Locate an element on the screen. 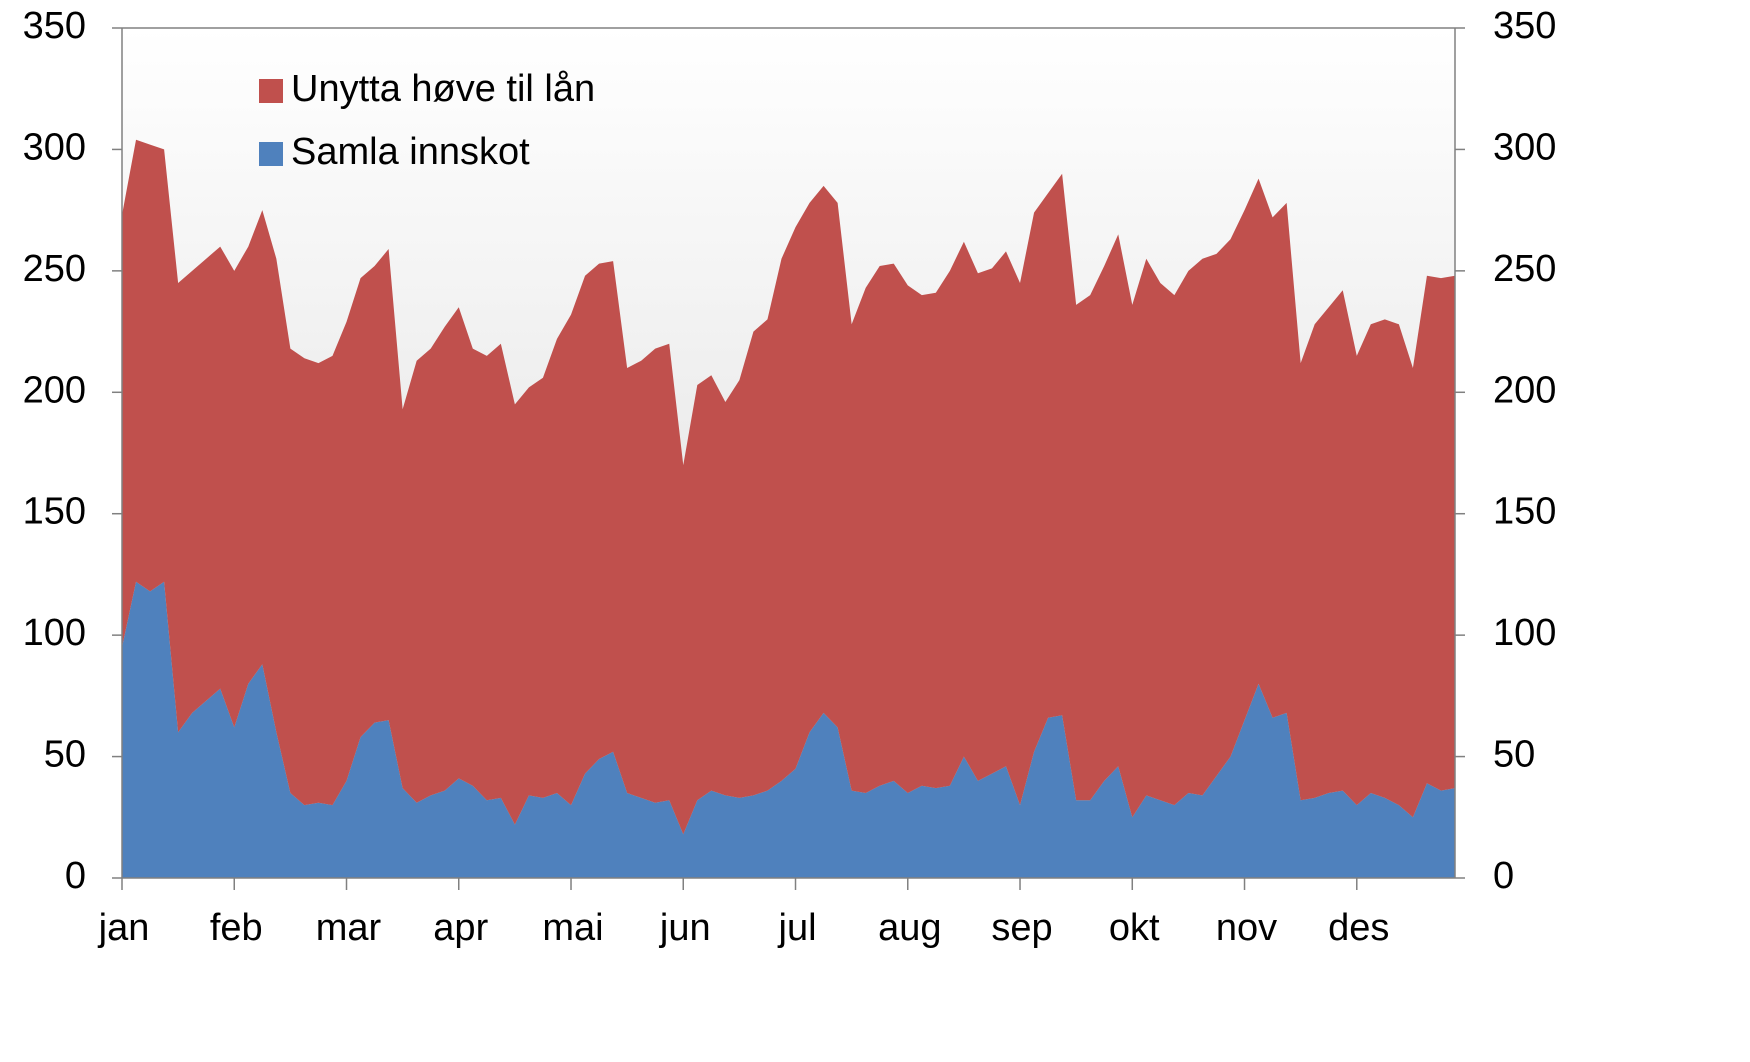 This screenshot has height=1062, width=1750. y2-tick-label: 300 is located at coordinates (1524, 147).